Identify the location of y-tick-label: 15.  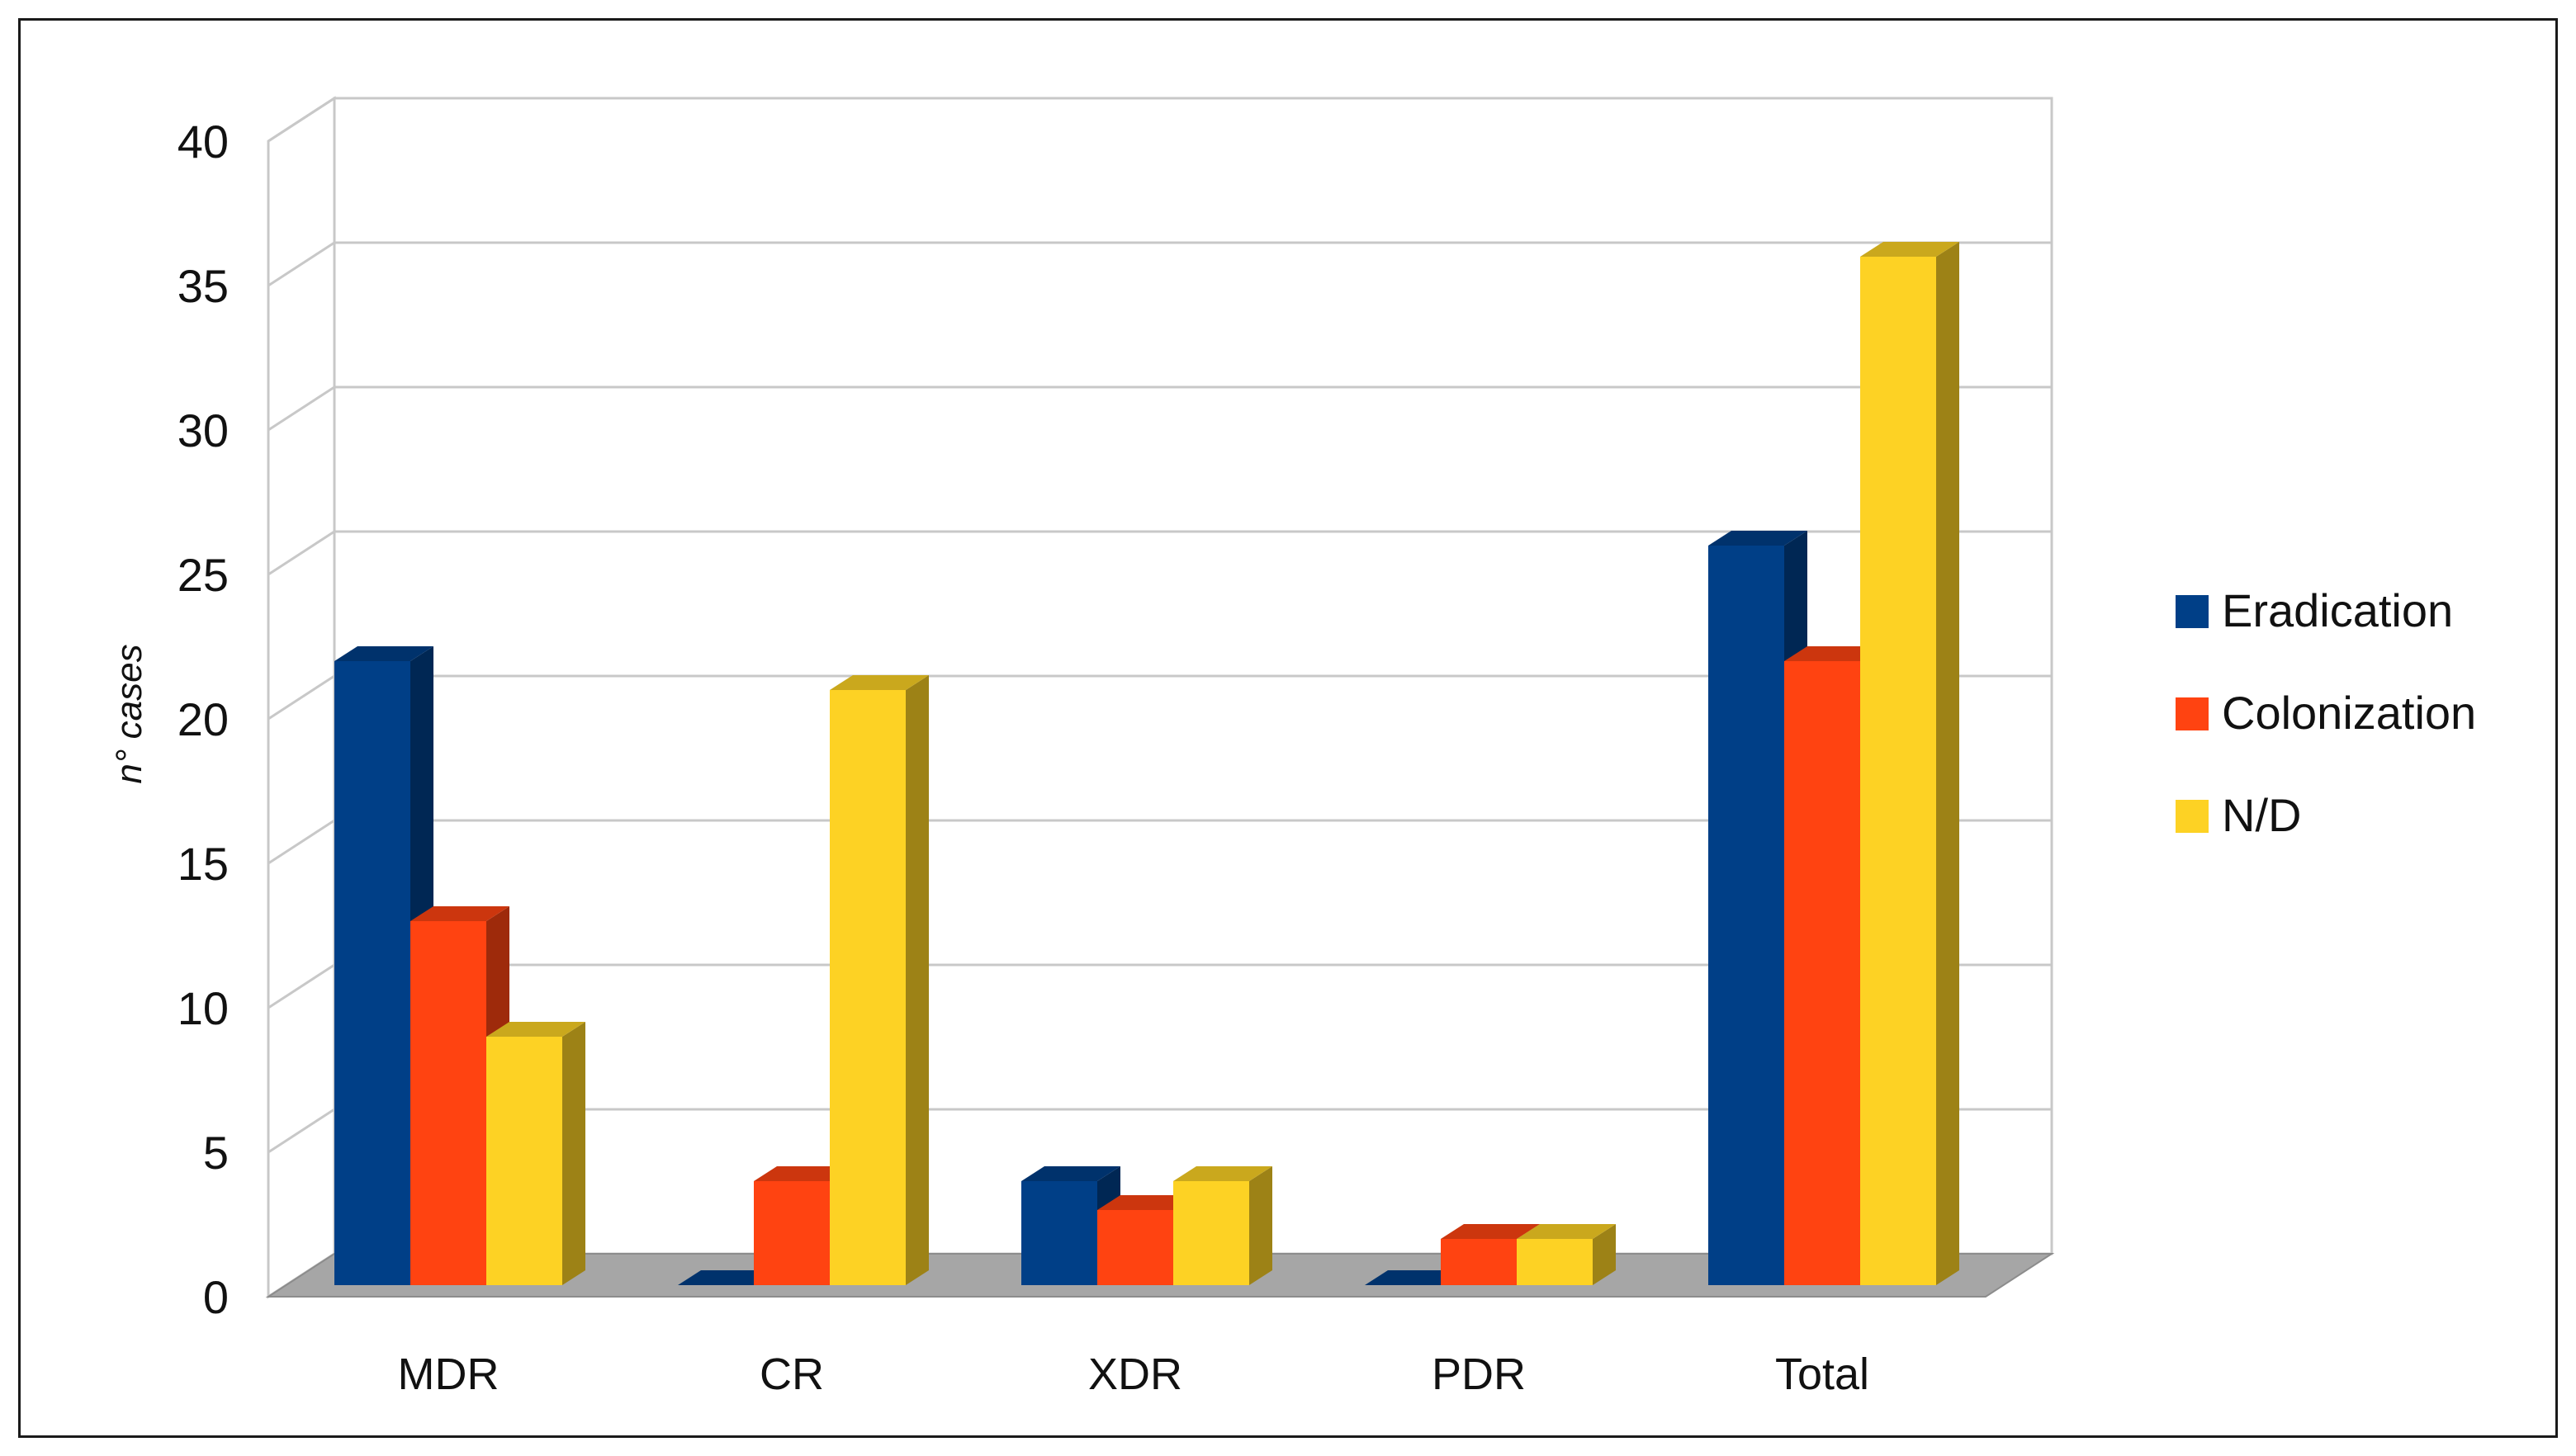
(203, 864).